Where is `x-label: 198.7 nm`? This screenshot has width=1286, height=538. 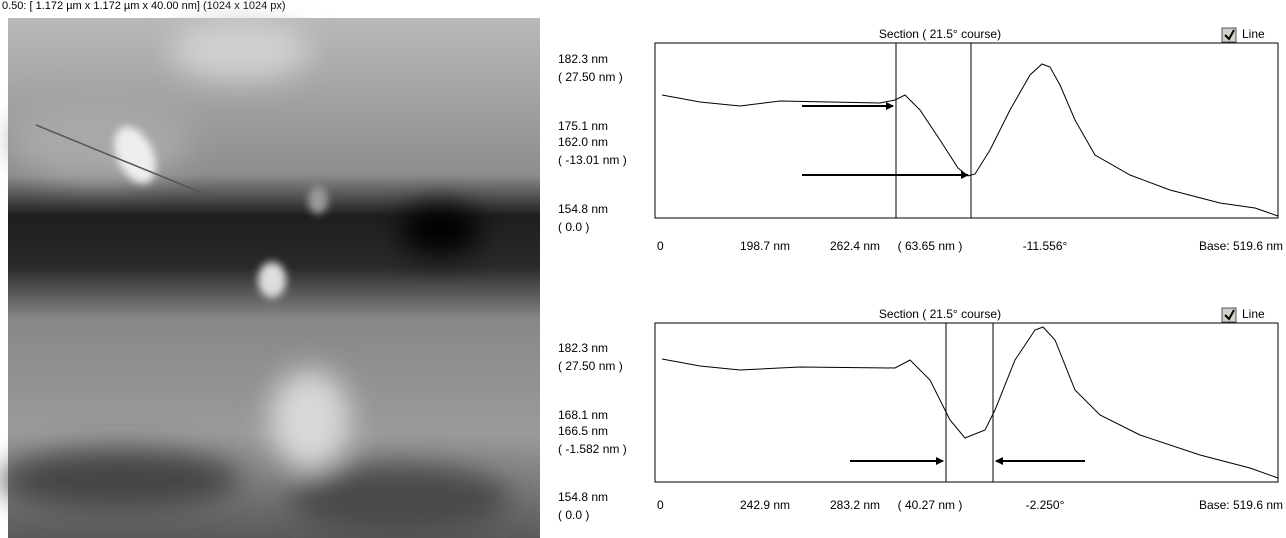 x-label: 198.7 nm is located at coordinates (765, 246).